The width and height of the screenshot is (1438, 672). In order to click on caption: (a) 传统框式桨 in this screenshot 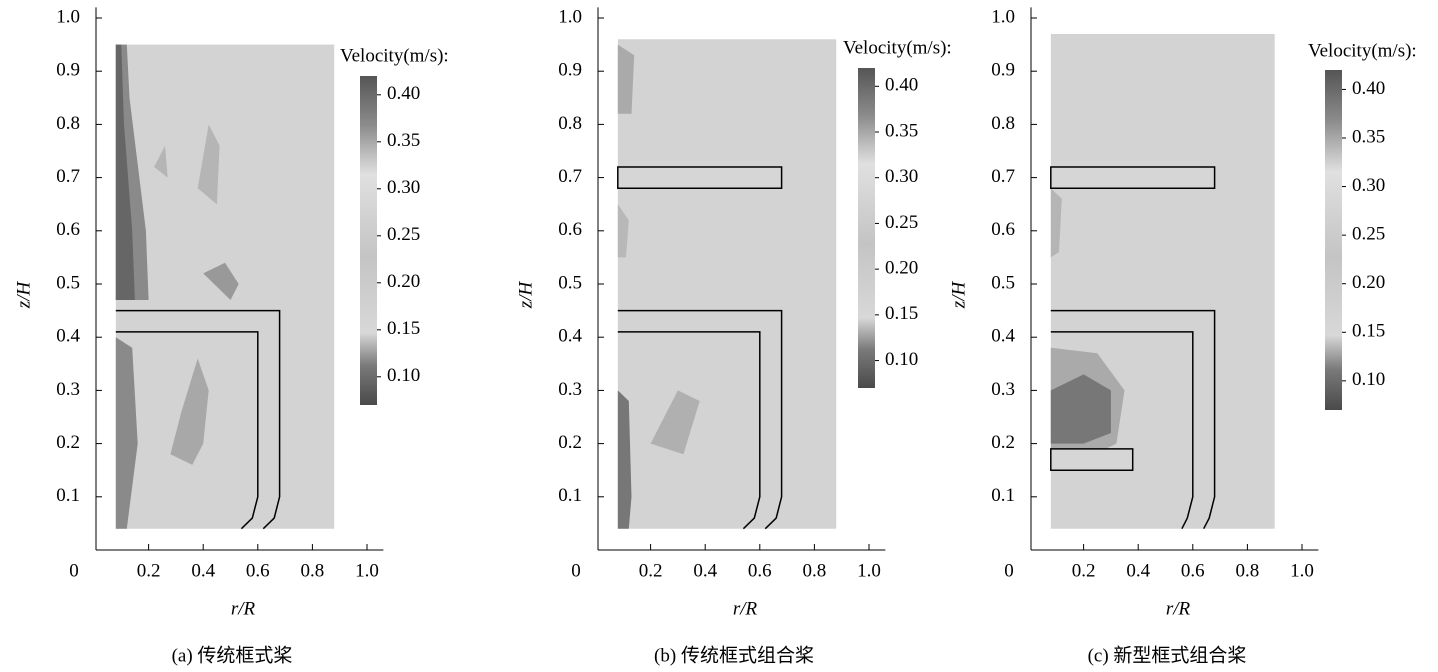, I will do `click(232, 655)`.